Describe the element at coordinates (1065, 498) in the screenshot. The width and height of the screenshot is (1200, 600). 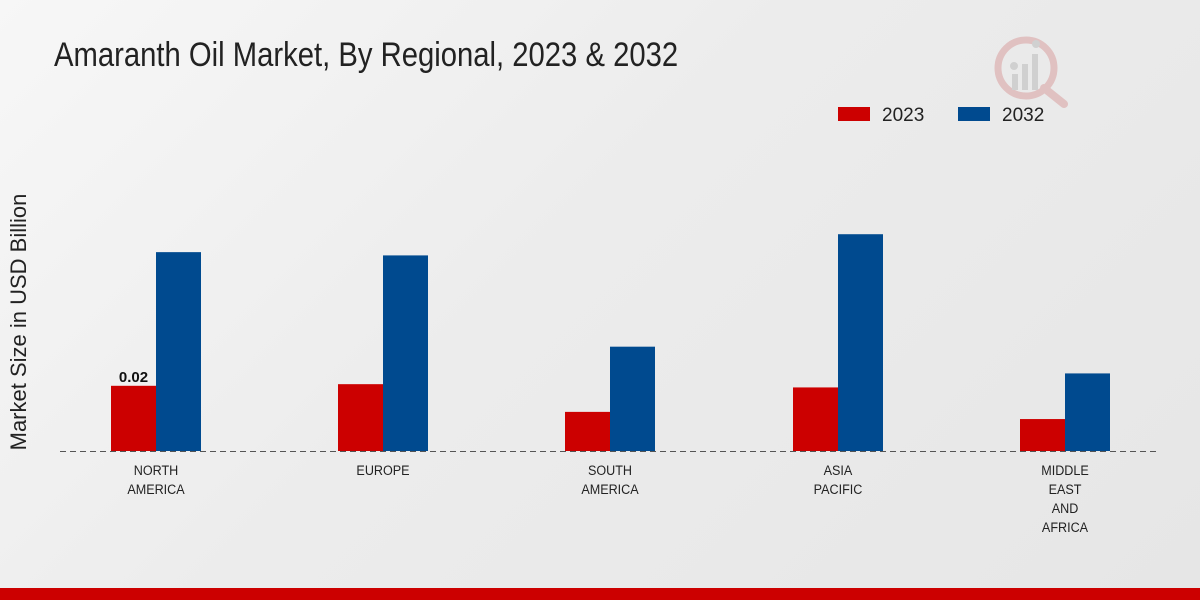
I see `x-tick-label: MIDDLE EAST AND AFRICA` at that location.